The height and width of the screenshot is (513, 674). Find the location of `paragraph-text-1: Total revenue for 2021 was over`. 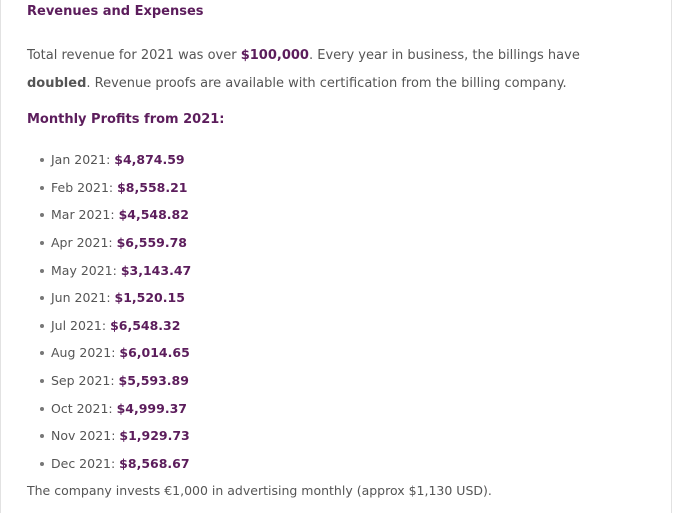

paragraph-text-1: Total revenue for 2021 was over is located at coordinates (134, 55).